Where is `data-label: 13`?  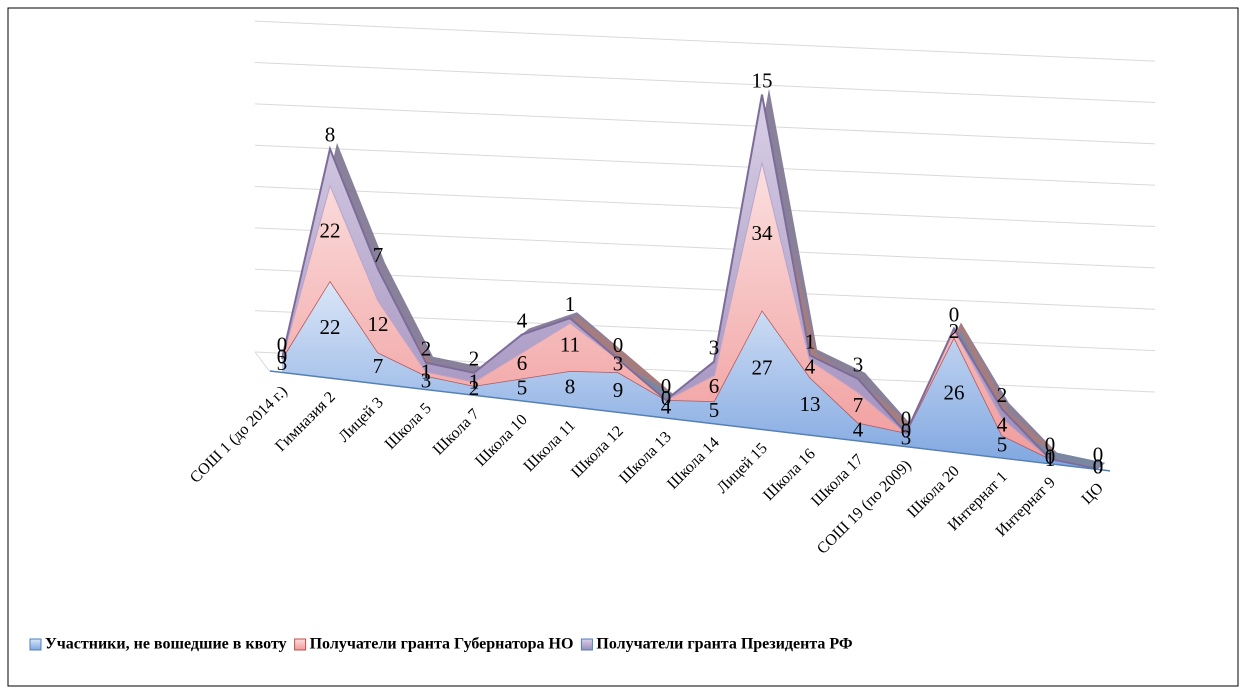 data-label: 13 is located at coordinates (810, 404).